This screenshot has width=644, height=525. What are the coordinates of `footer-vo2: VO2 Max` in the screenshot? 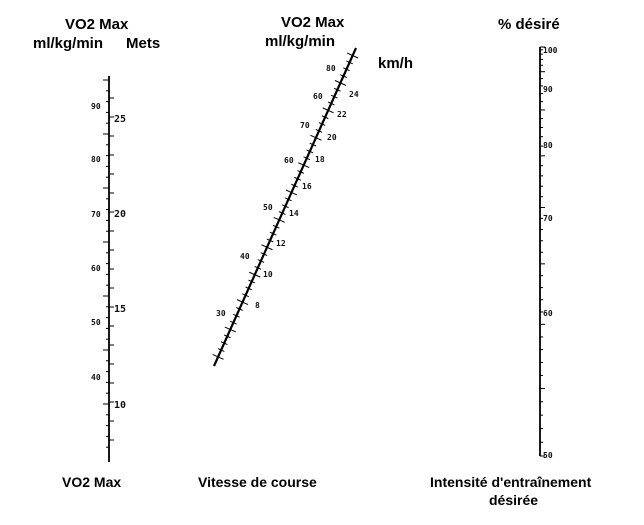 It's located at (92, 482).